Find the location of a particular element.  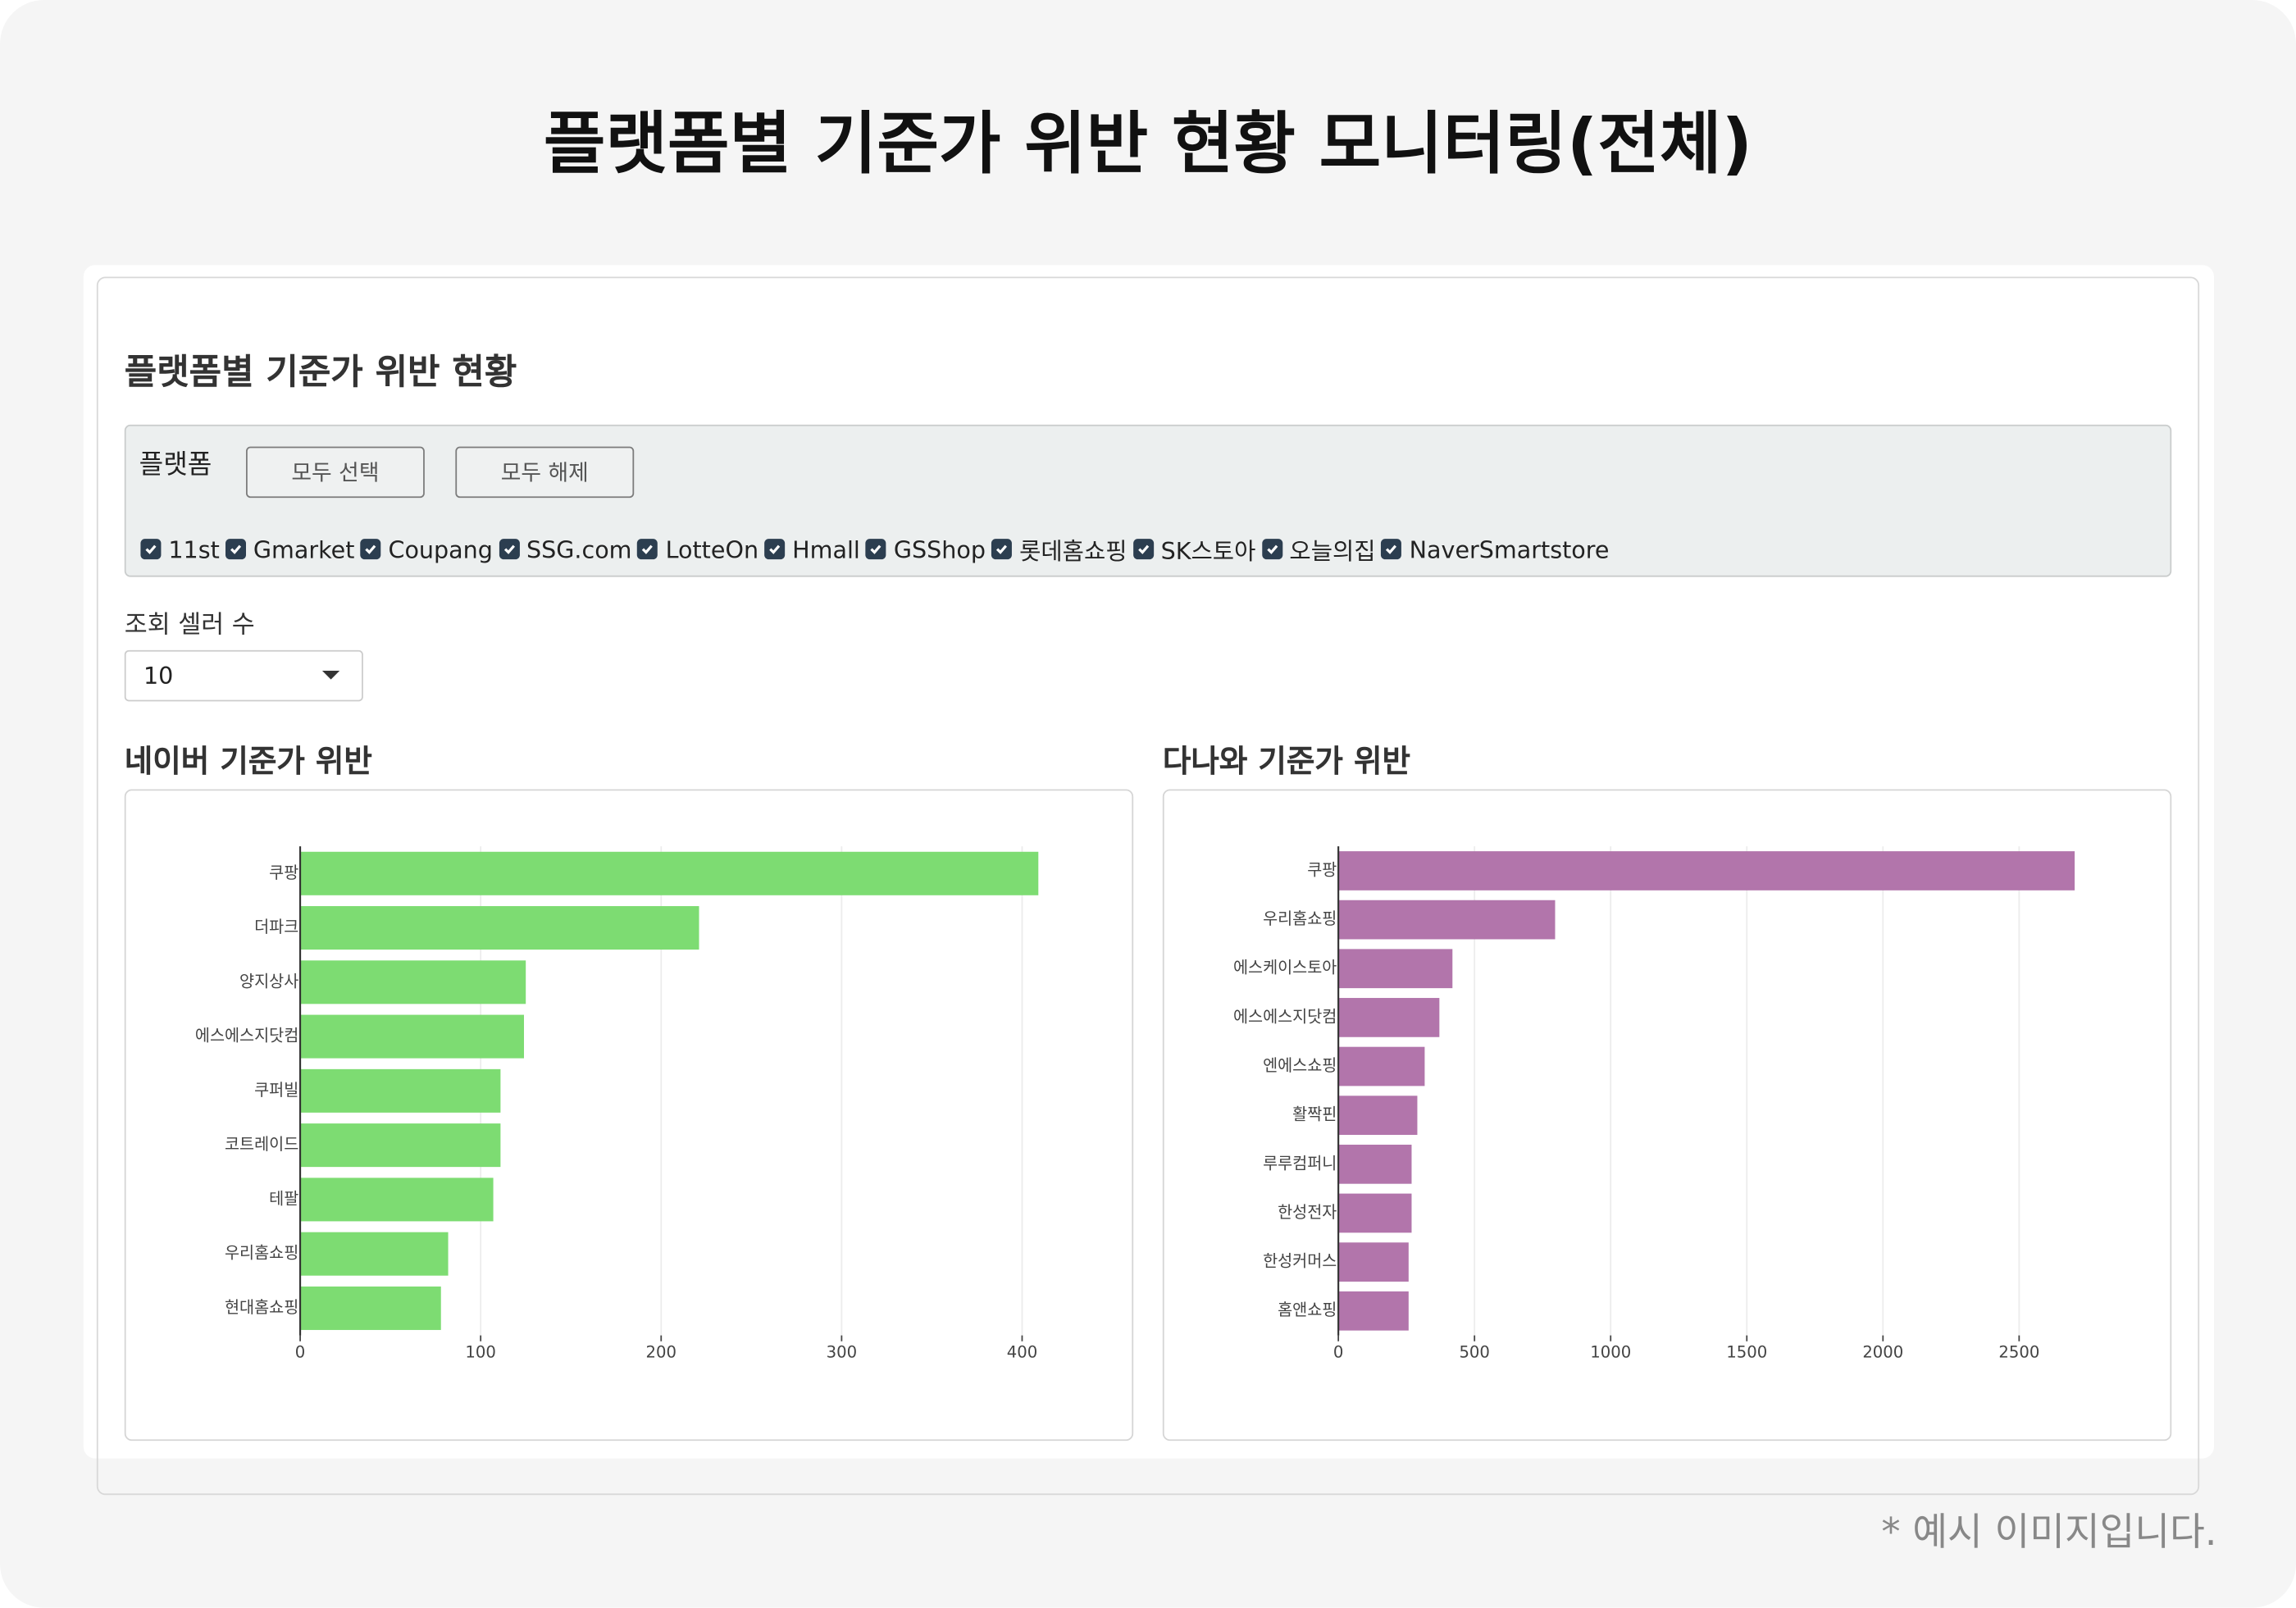

x-tick-label: 300 is located at coordinates (842, 1351).